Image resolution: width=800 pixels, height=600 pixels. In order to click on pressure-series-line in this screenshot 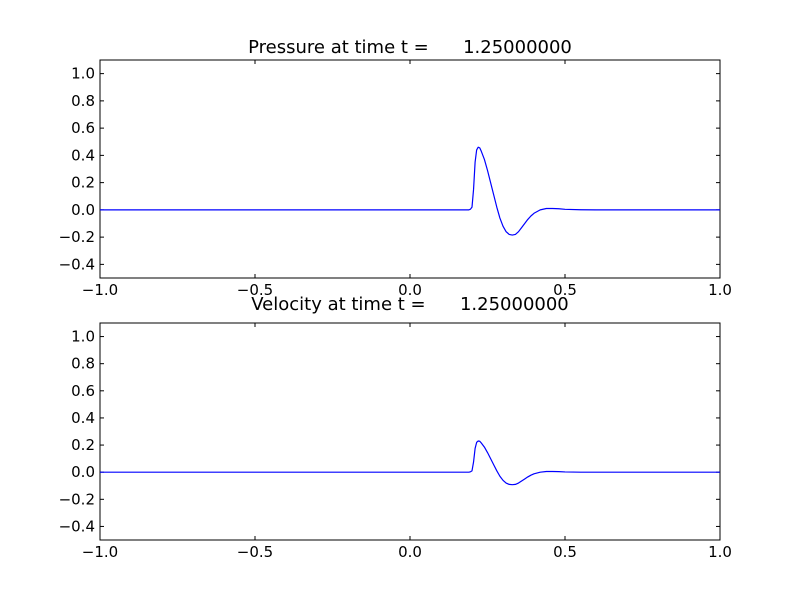, I will do `click(410, 191)`.